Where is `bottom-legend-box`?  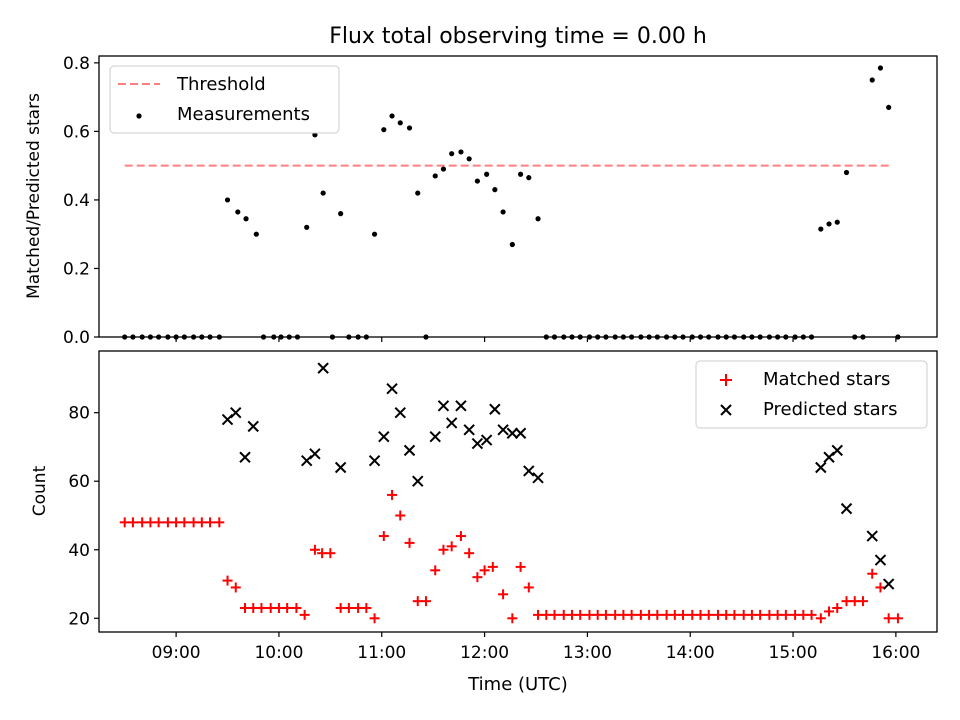 bottom-legend-box is located at coordinates (811, 394).